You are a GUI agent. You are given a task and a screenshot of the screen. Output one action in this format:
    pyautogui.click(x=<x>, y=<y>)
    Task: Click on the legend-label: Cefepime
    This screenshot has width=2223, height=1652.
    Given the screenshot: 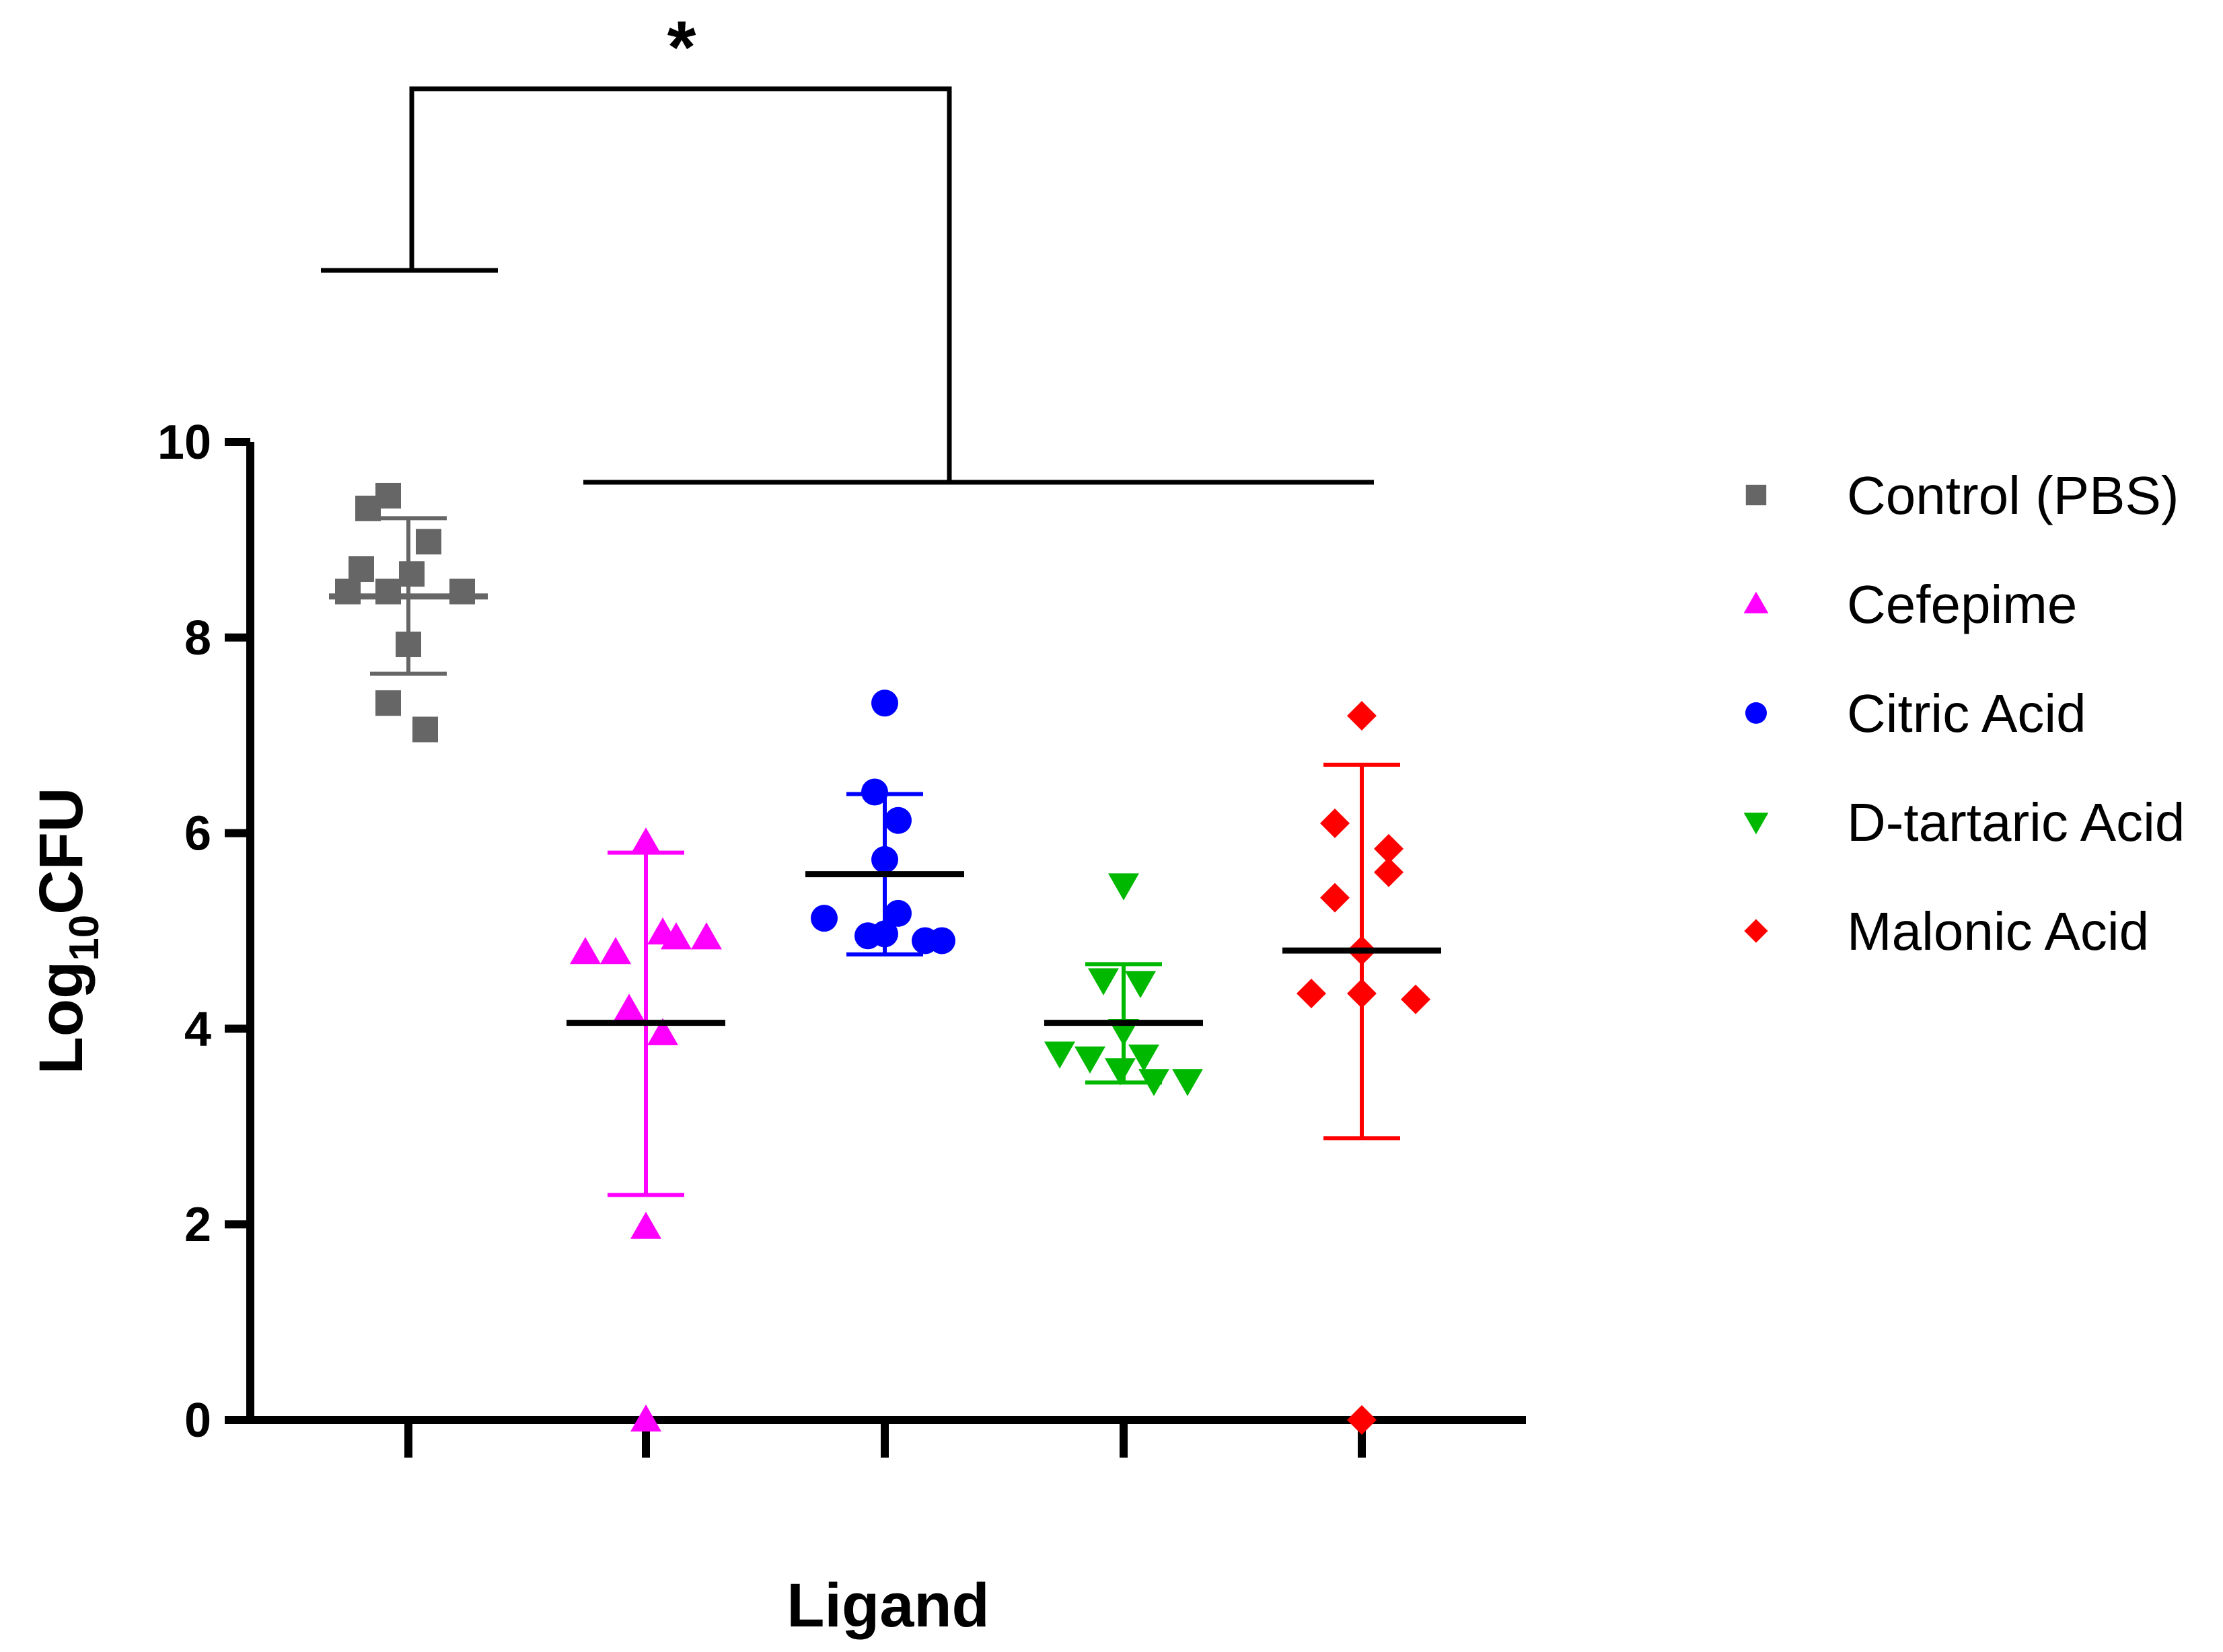 What is the action you would take?
    pyautogui.click(x=1962, y=604)
    